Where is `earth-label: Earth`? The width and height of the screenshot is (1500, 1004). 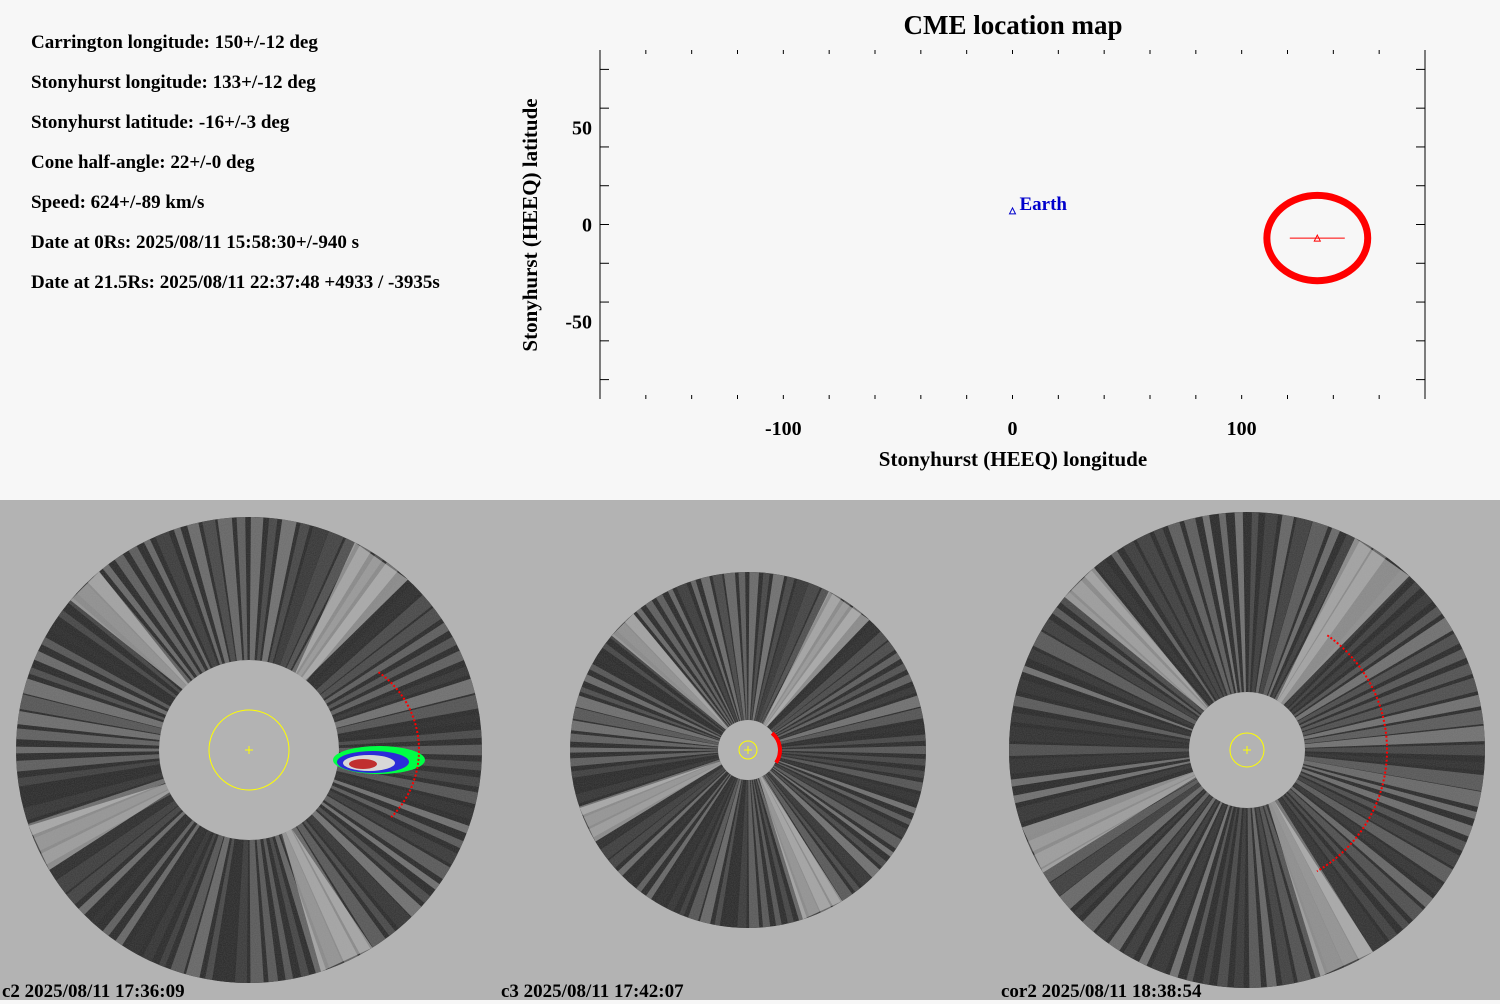 earth-label: Earth is located at coordinates (1044, 204).